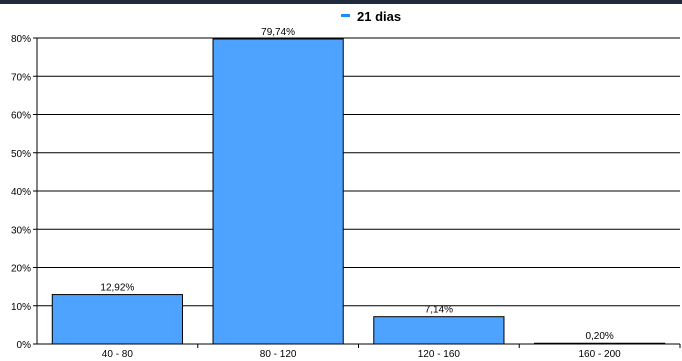  Describe the element at coordinates (117, 288) in the screenshot. I see `data-label: 12,92%` at that location.